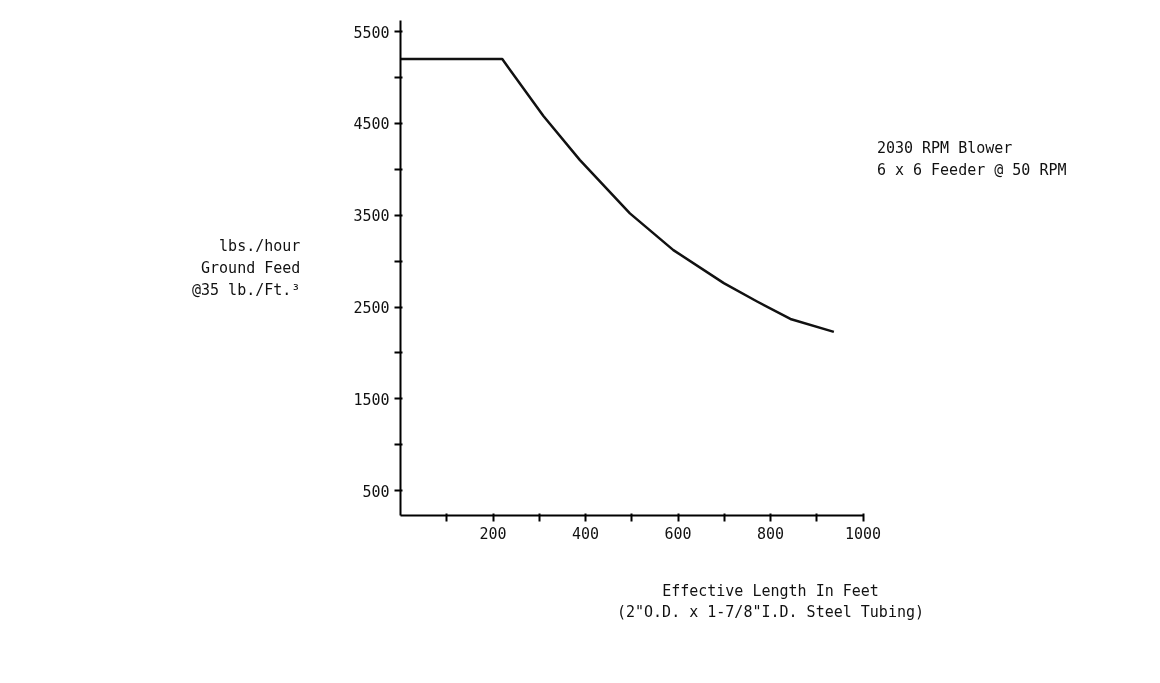  Describe the element at coordinates (246, 268) in the screenshot. I see `y-axis-title: lbs./hour Ground Feed @35 lb./Ft.³` at that location.